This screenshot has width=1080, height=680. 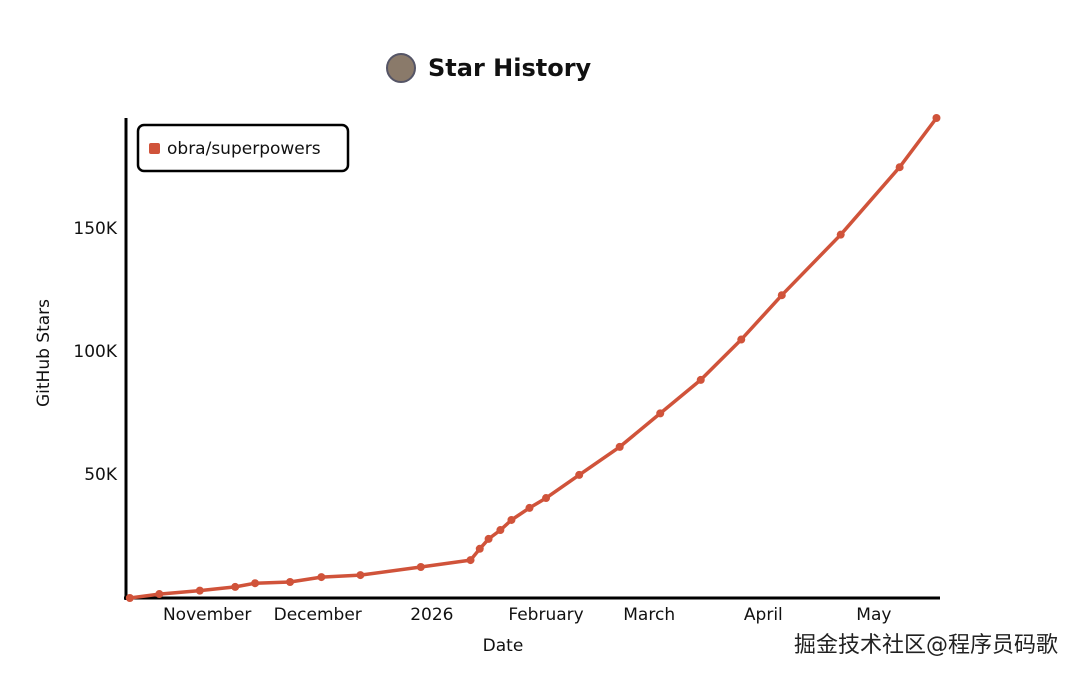 I want to click on x-tick-label: 2026, so click(x=431, y=615).